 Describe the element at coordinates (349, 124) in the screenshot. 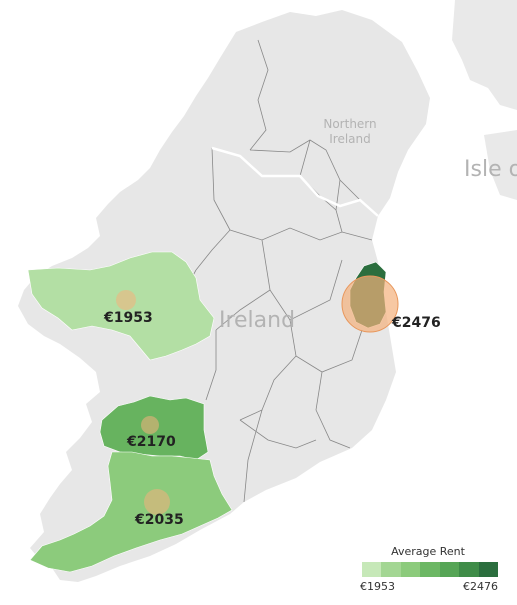

I see `label-northern-ireland-1: Northern` at that location.